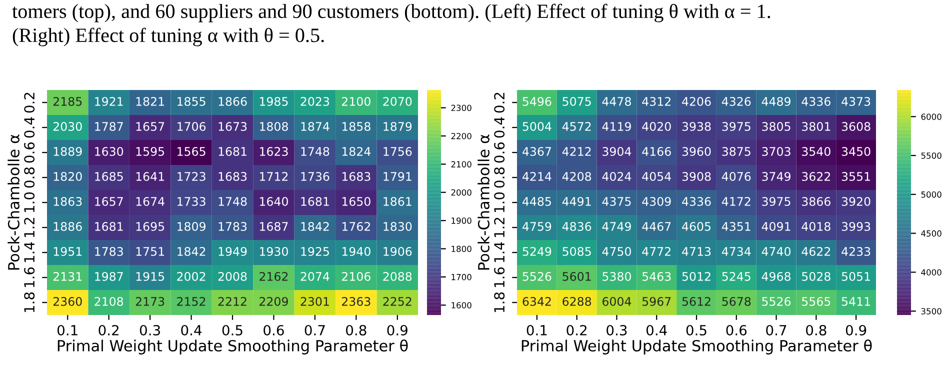  I want to click on data-label: 1985, so click(274, 101).